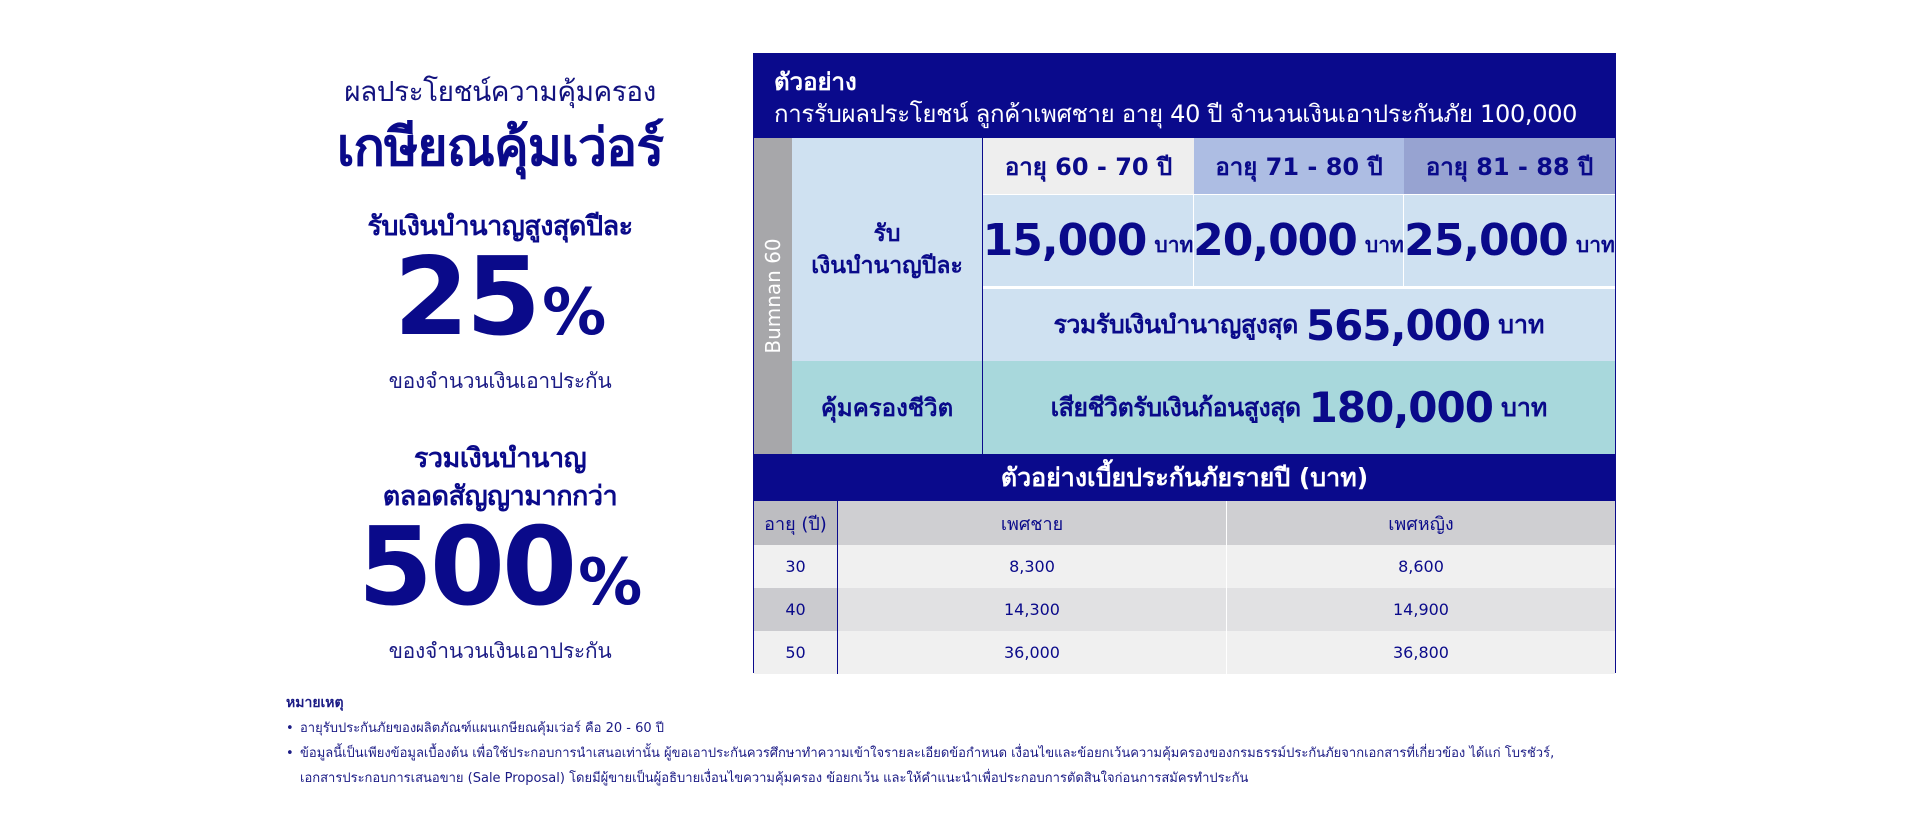 Image resolution: width=1920 pixels, height=830 pixels. What do you see at coordinates (500, 567) in the screenshot?
I see `total-pension-value: 500%` at bounding box center [500, 567].